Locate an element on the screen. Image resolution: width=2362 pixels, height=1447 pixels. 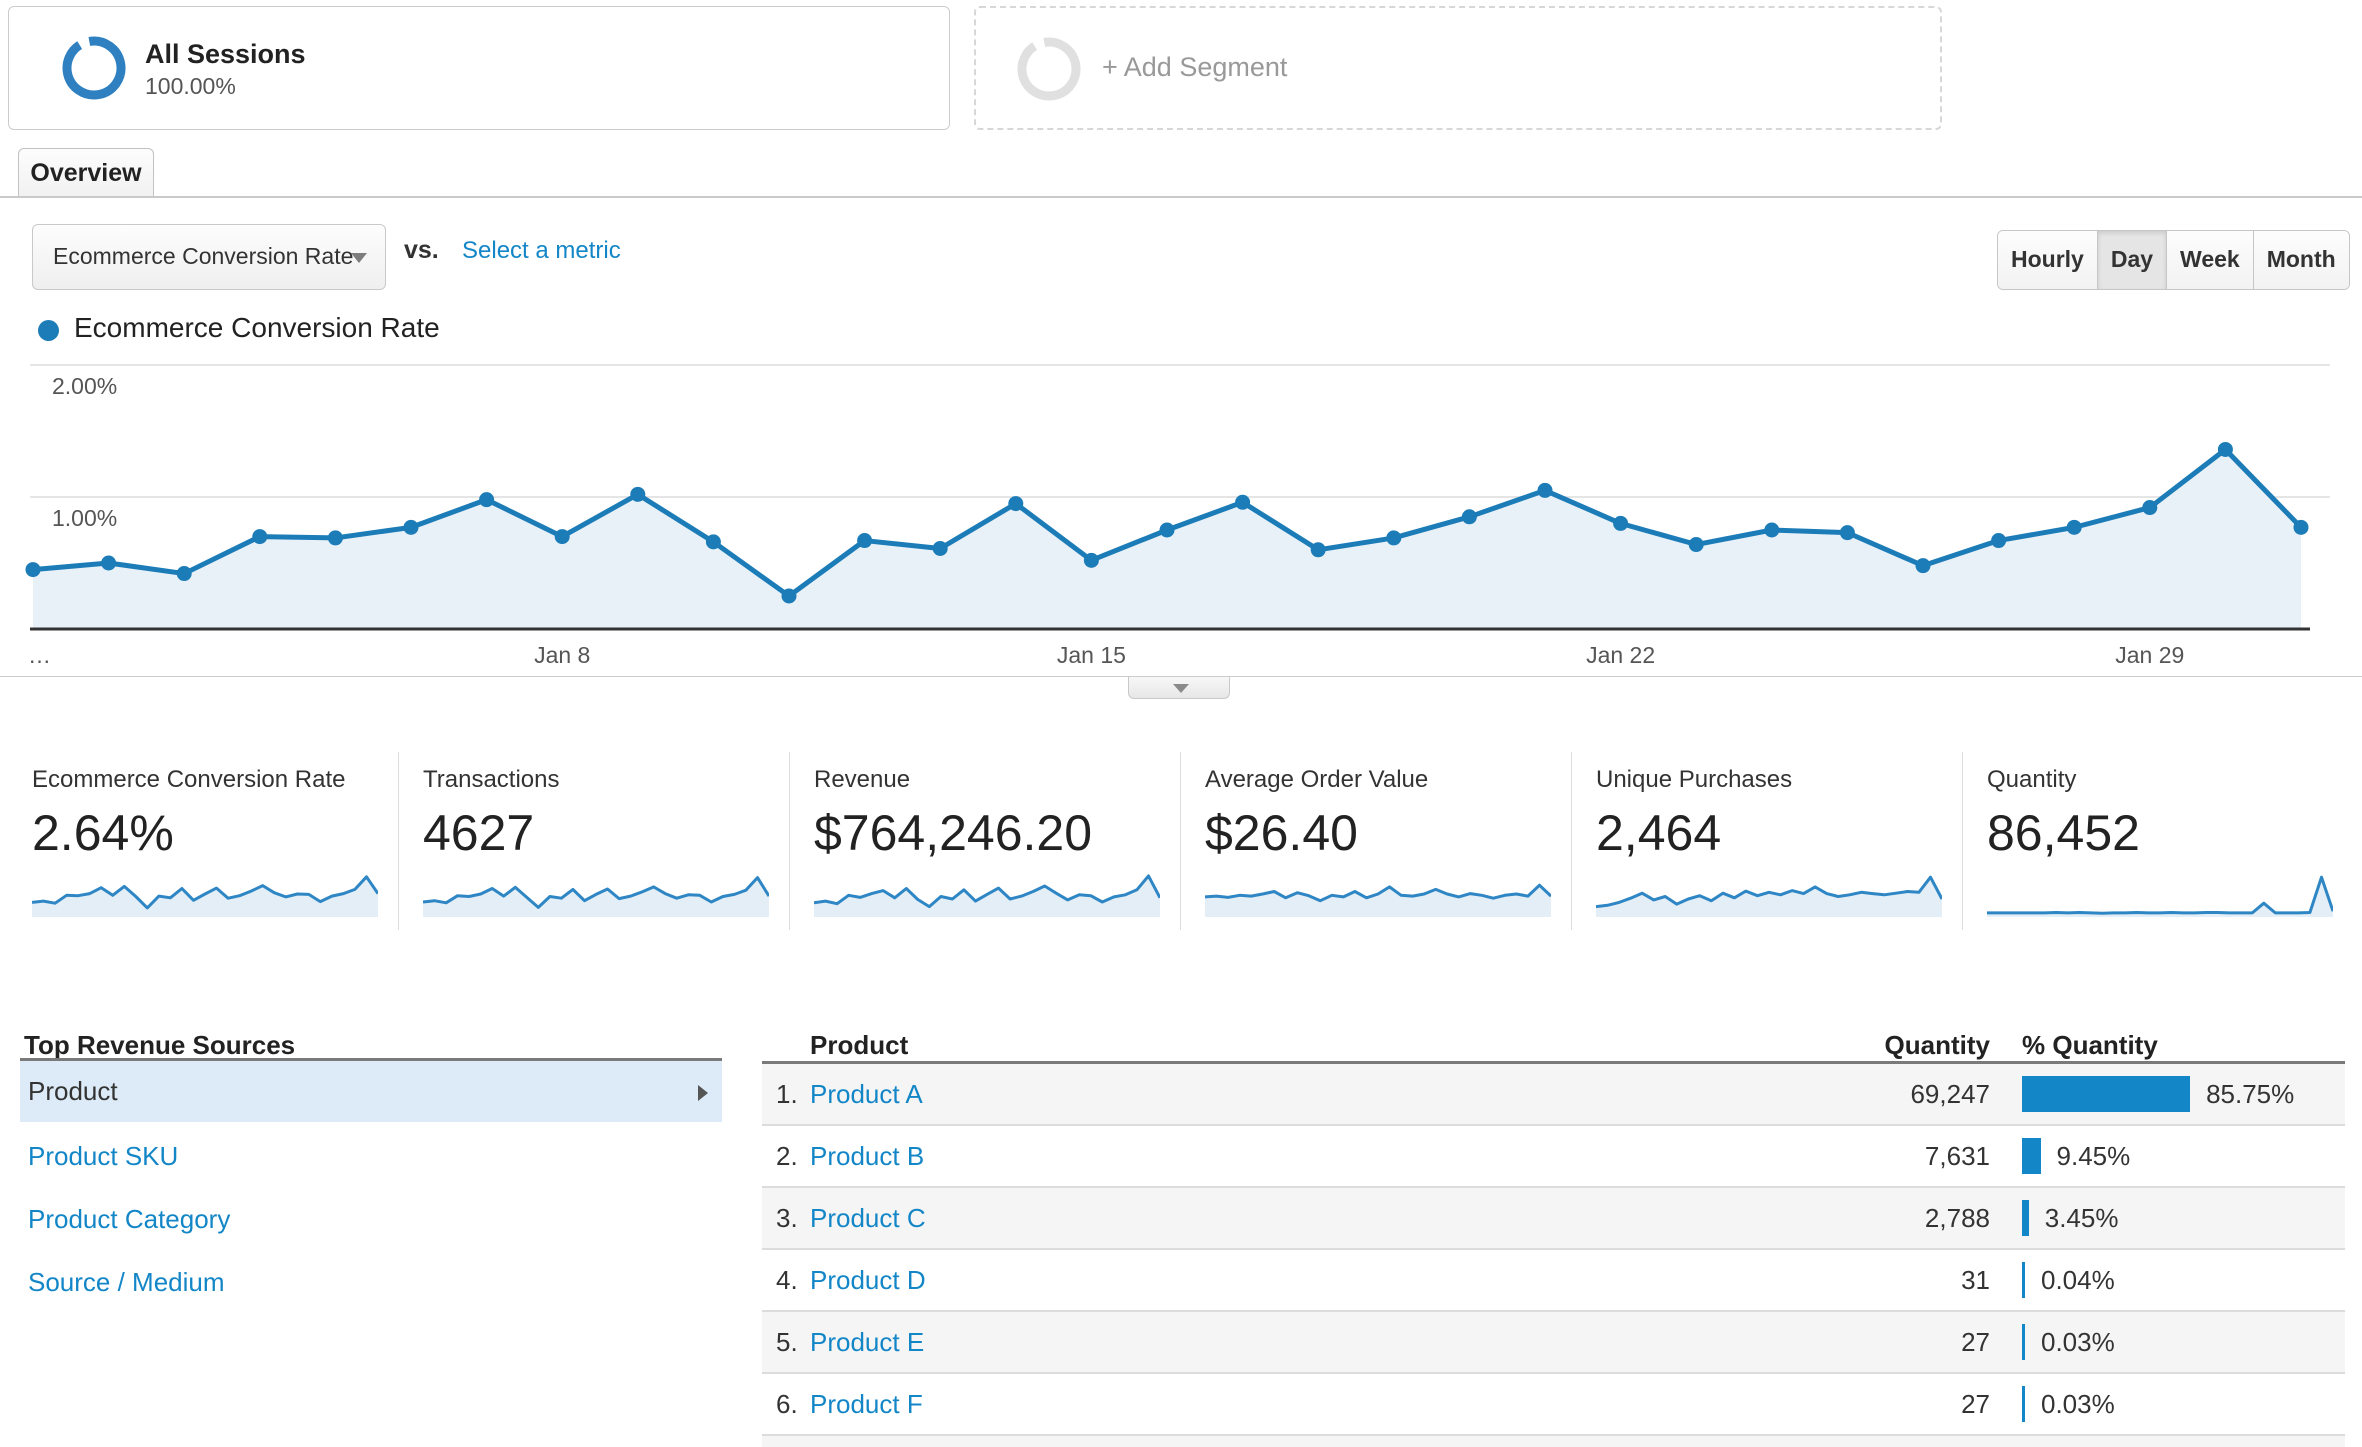
column-header-product: Product is located at coordinates (859, 1045).